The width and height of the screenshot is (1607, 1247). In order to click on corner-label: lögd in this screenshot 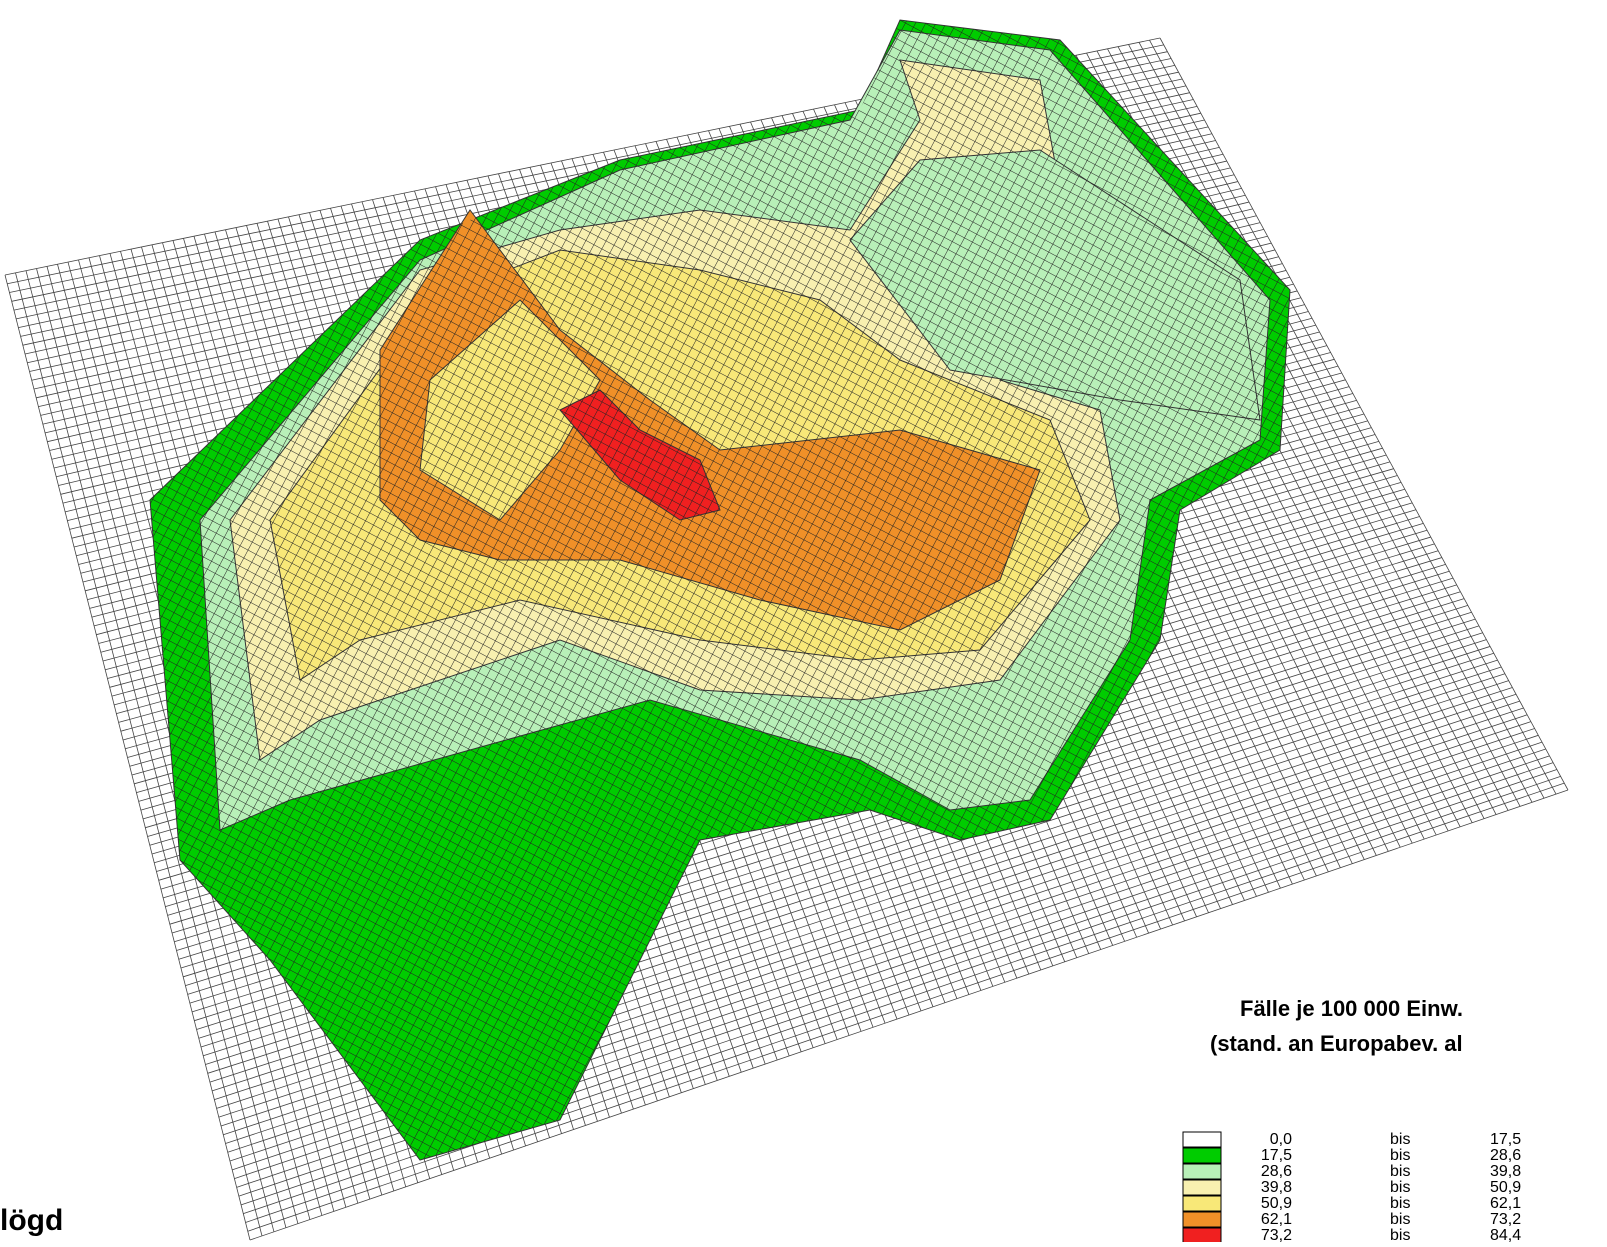, I will do `click(31, 1220)`.